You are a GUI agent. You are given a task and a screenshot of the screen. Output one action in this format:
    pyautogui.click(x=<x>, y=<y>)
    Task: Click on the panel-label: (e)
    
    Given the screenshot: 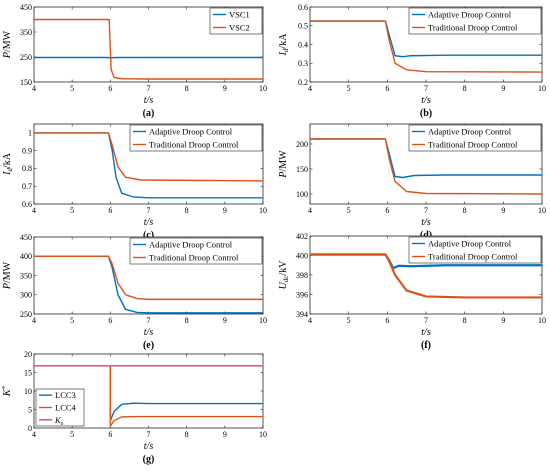 What is the action you would take?
    pyautogui.click(x=148, y=345)
    